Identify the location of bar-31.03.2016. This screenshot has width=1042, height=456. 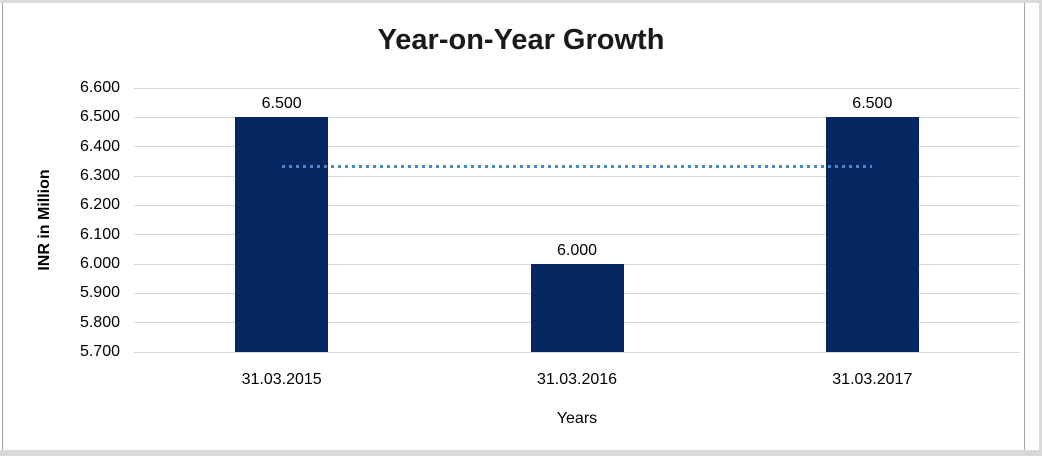
(577, 308).